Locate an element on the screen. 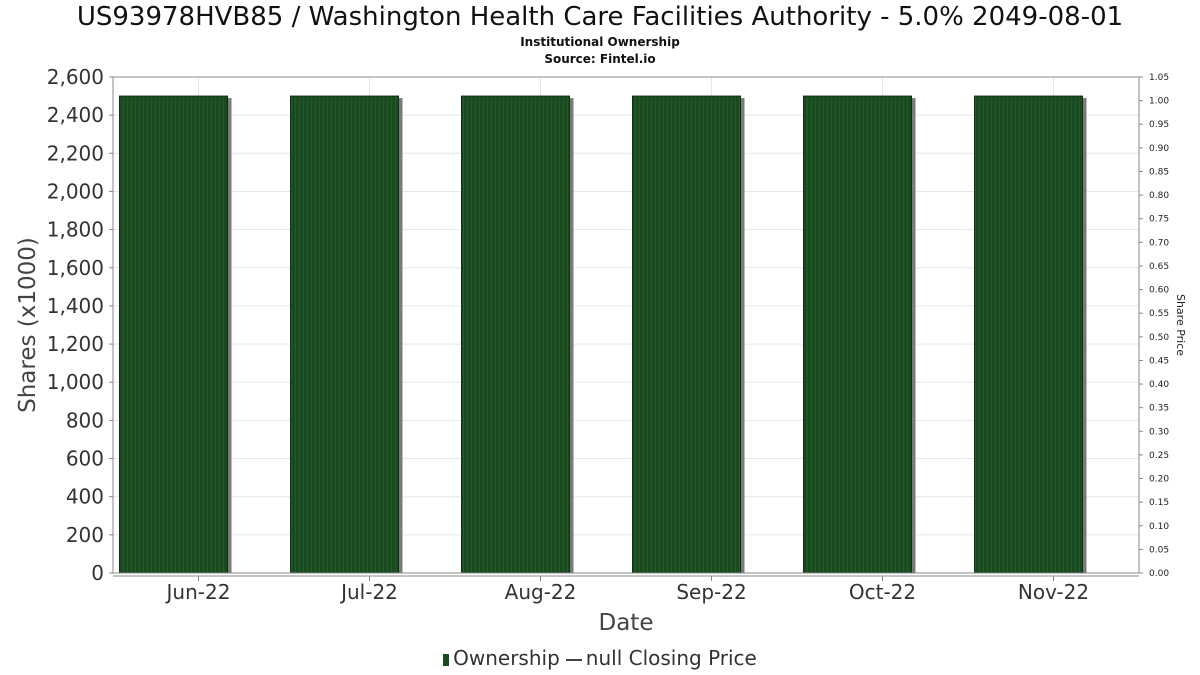  y2-tick-label: 1.00 is located at coordinates (1159, 102).